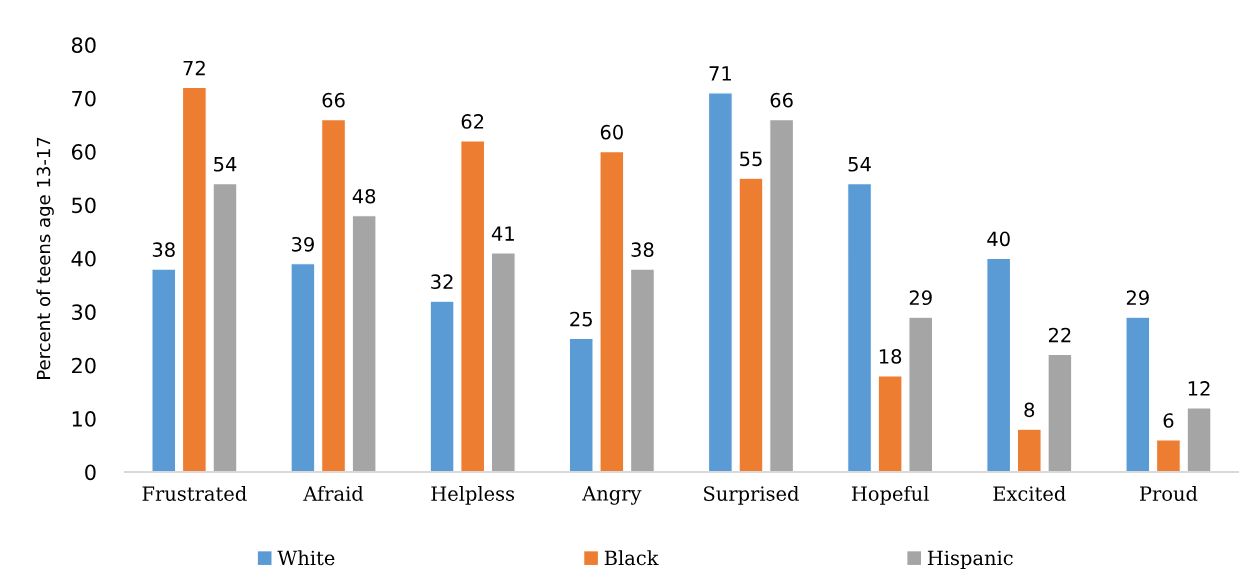 The height and width of the screenshot is (582, 1248). Describe the element at coordinates (612, 495) in the screenshot. I see `x-tick-label: Angry` at that location.